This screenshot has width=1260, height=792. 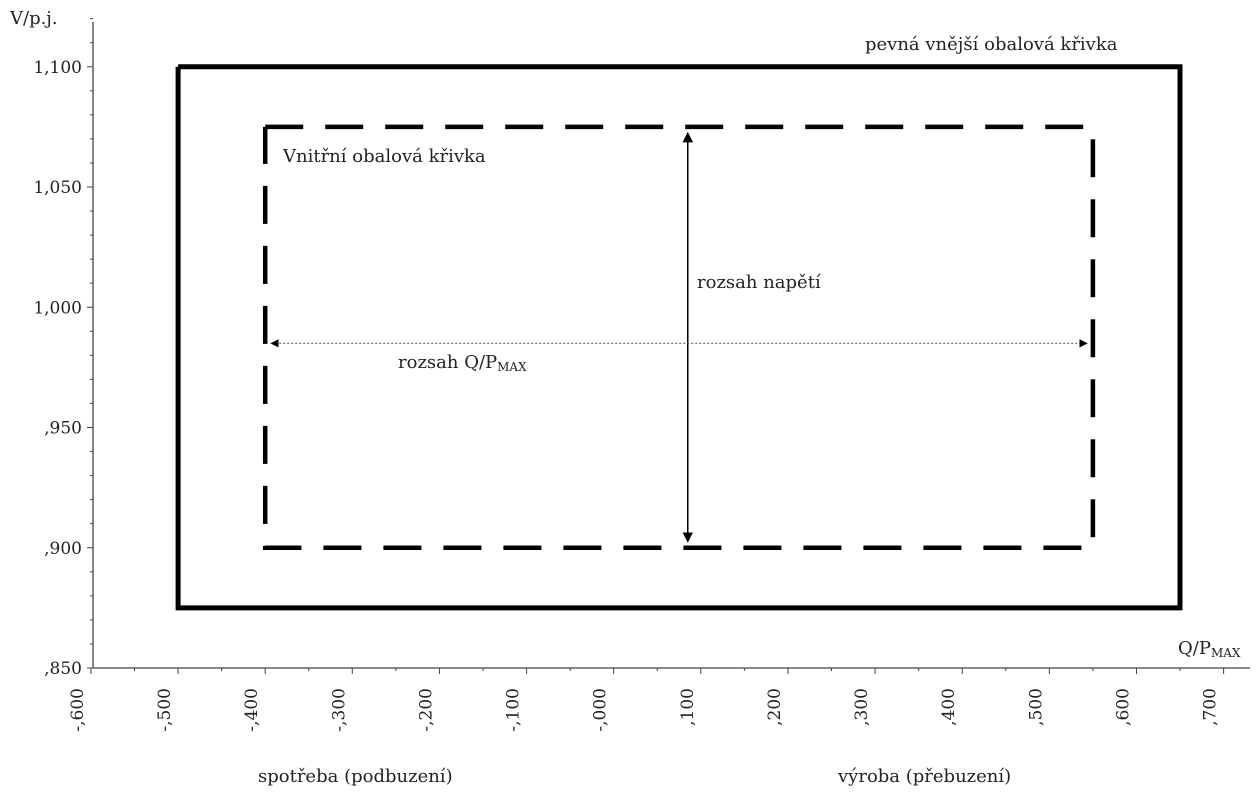 What do you see at coordinates (601, 710) in the screenshot?
I see `x-tick-label: -,000` at bounding box center [601, 710].